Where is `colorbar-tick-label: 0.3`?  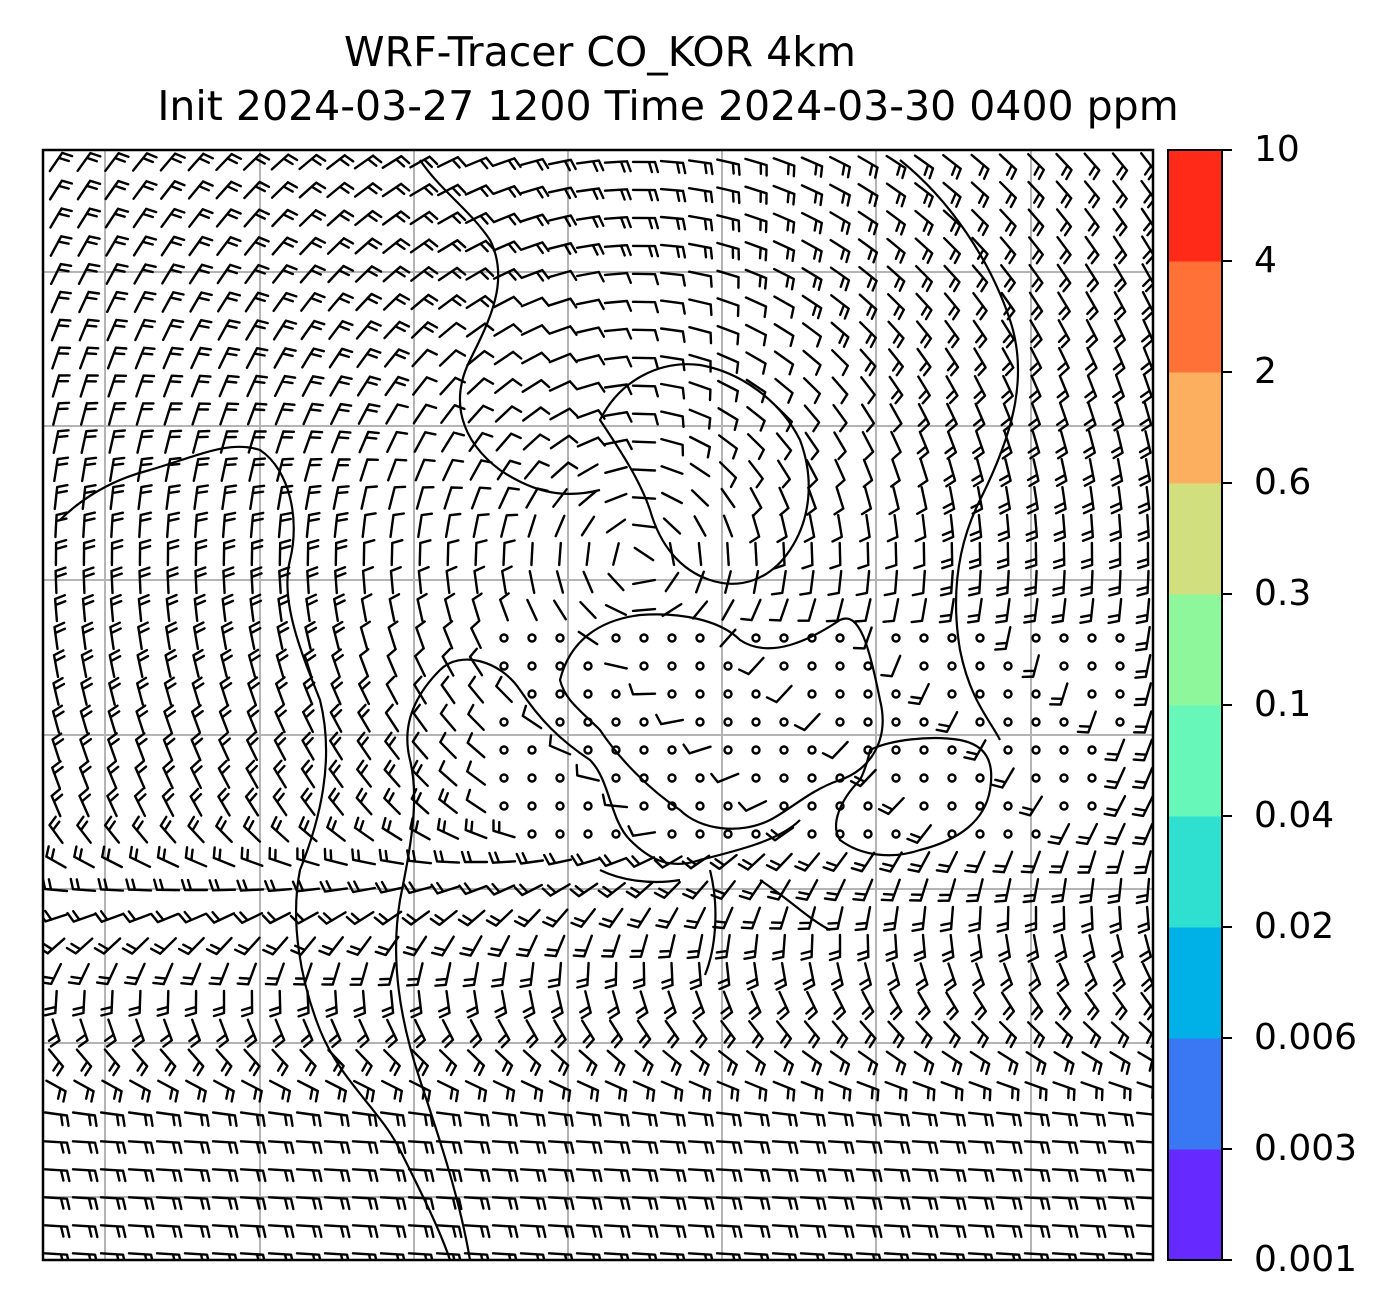 colorbar-tick-label: 0.3 is located at coordinates (1283, 593).